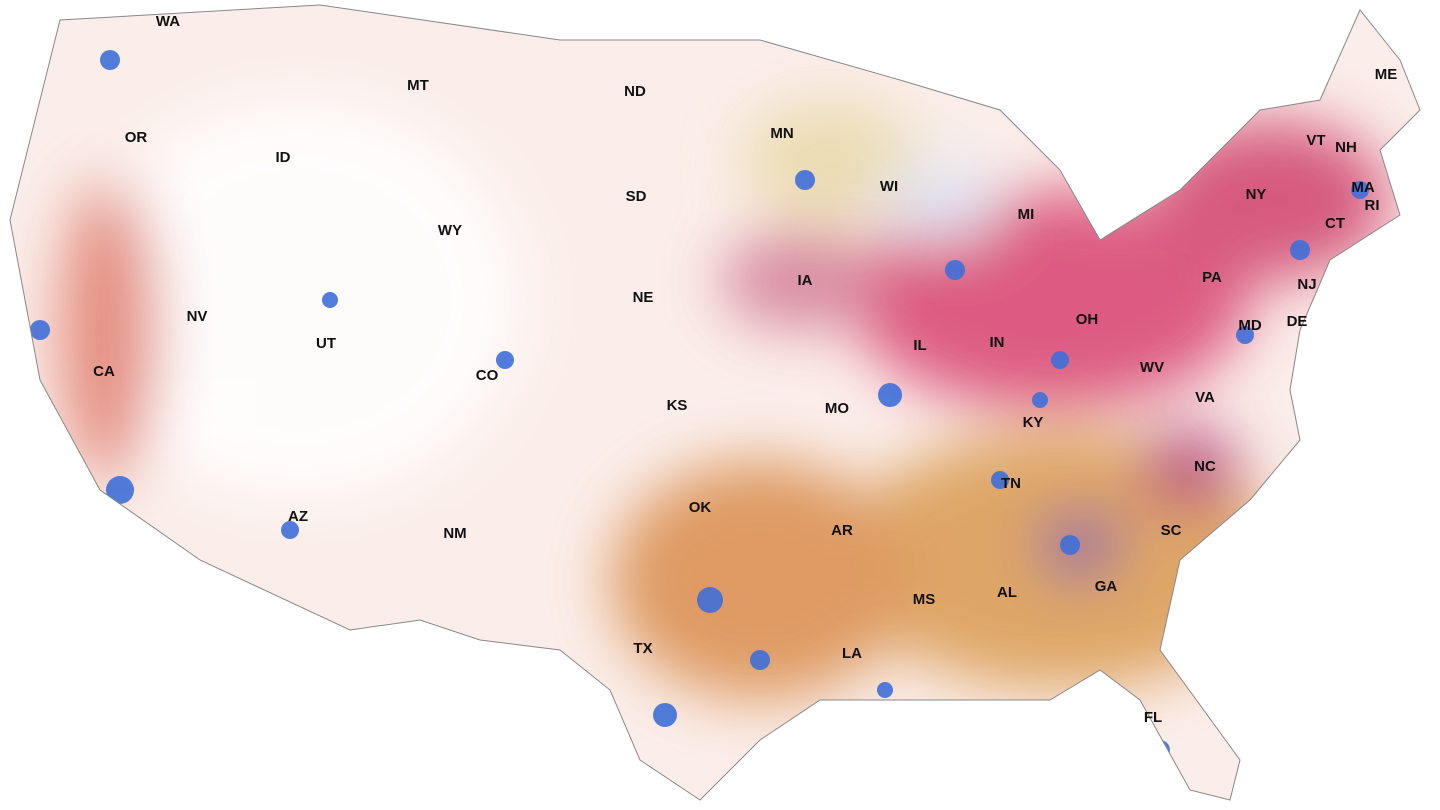 Image resolution: width=1440 pixels, height=810 pixels. Describe the element at coordinates (487, 375) in the screenshot. I see `state-label: CO` at that location.